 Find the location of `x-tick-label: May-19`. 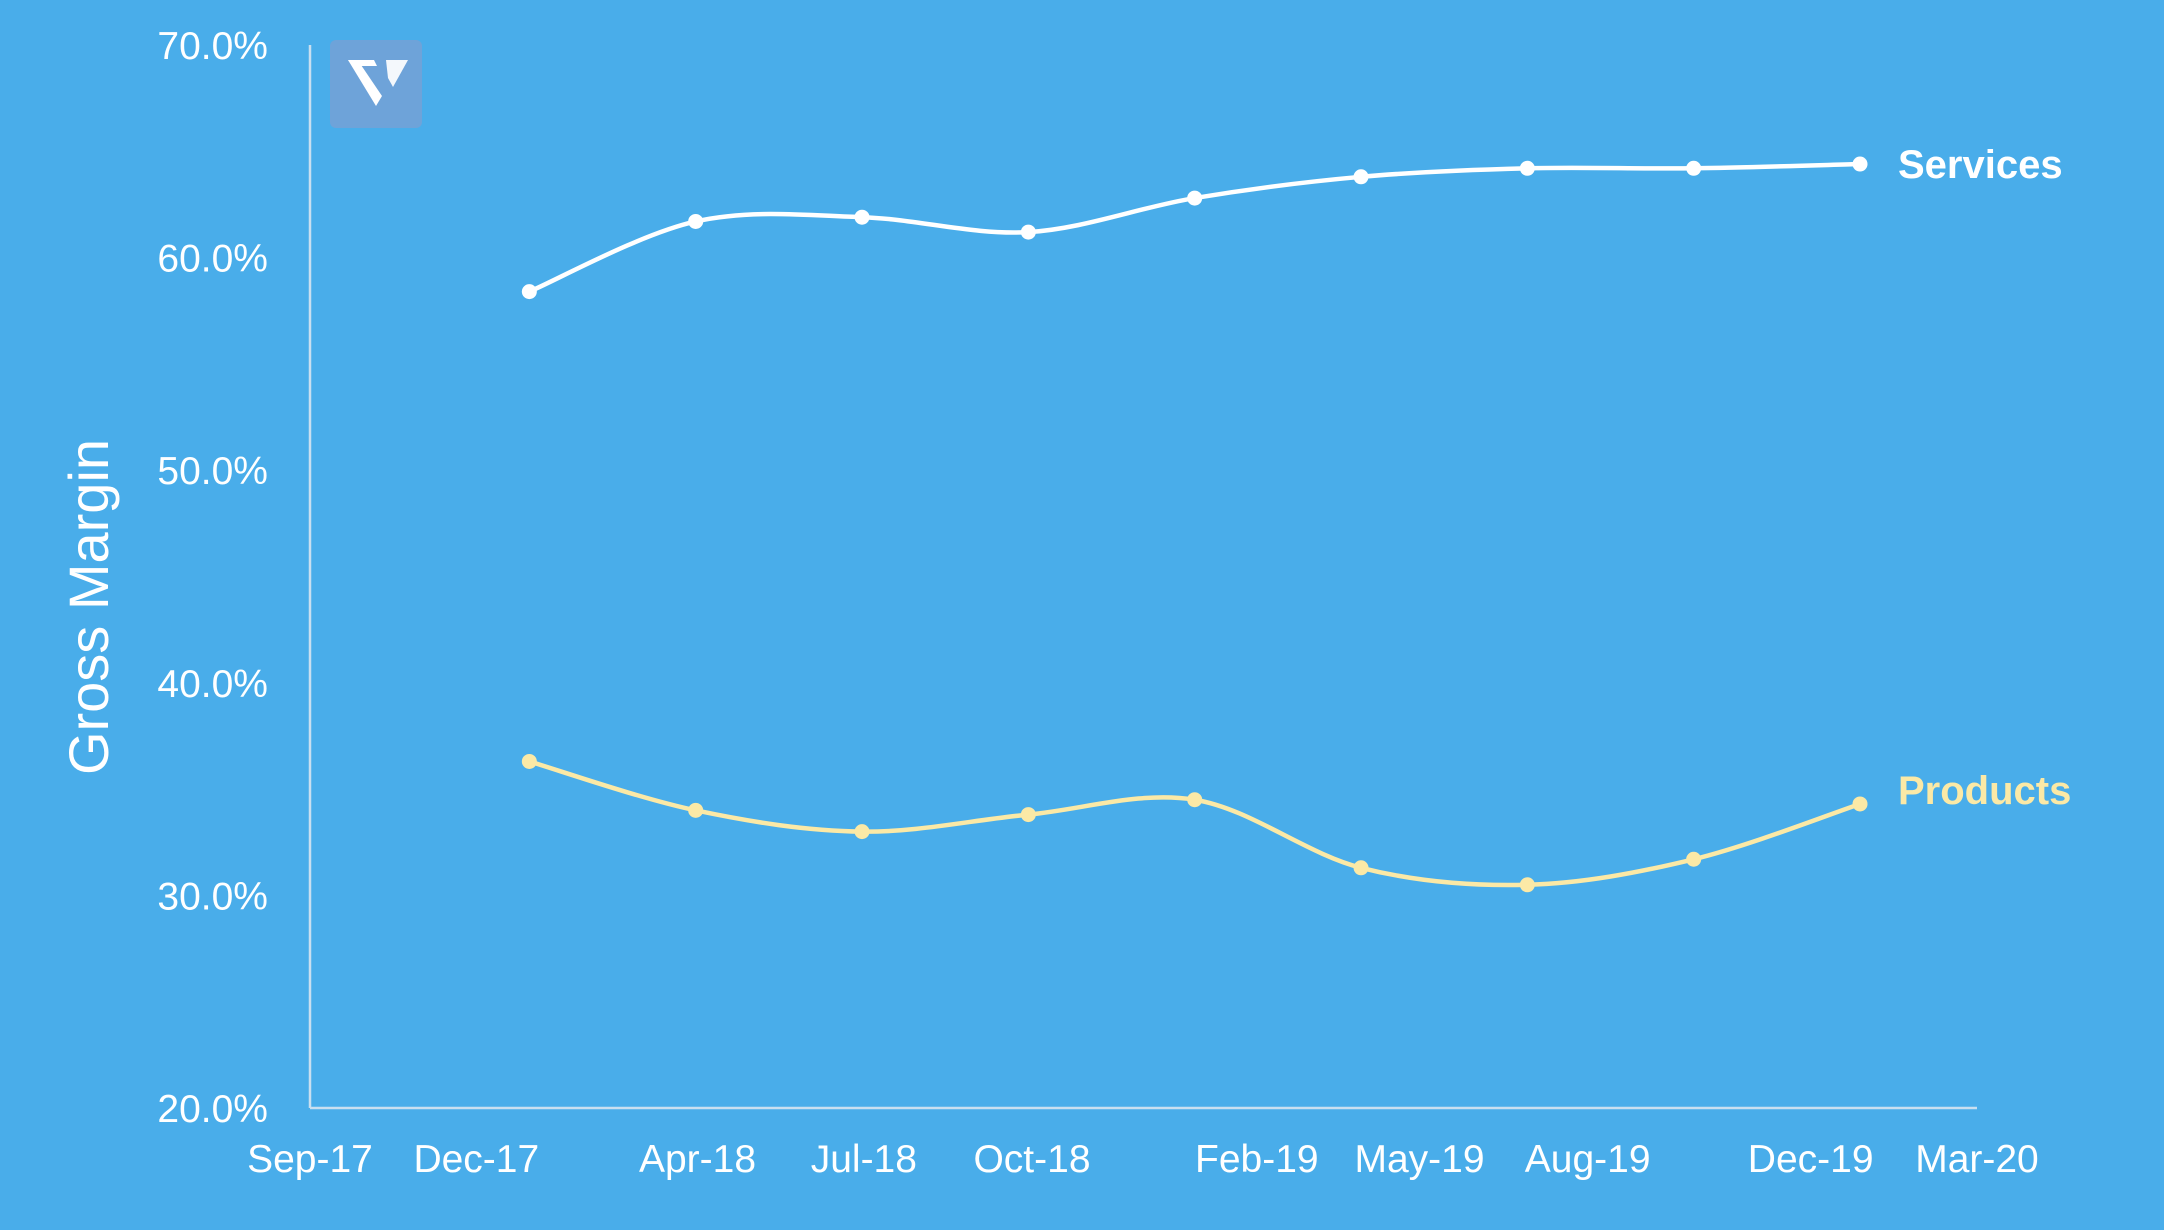

x-tick-label: May-19 is located at coordinates (1419, 1159).